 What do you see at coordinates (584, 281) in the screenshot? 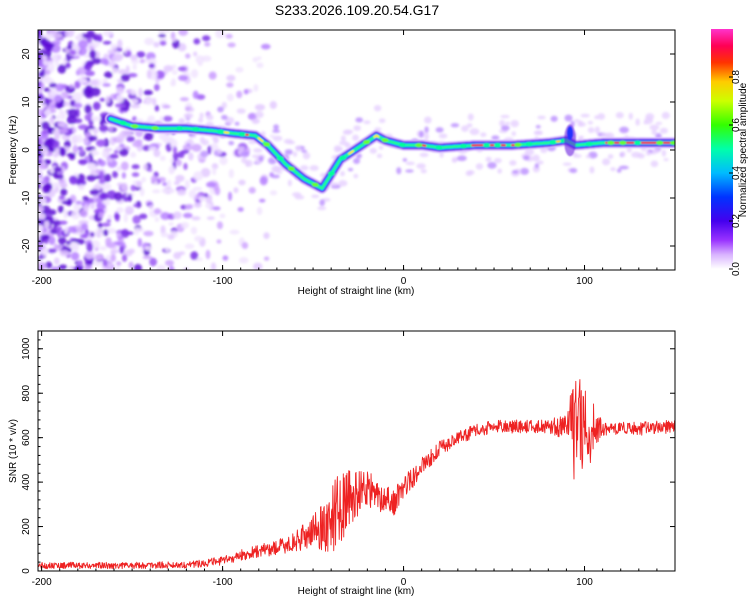
I see `spectrogram-x-tick-label: 100` at bounding box center [584, 281].